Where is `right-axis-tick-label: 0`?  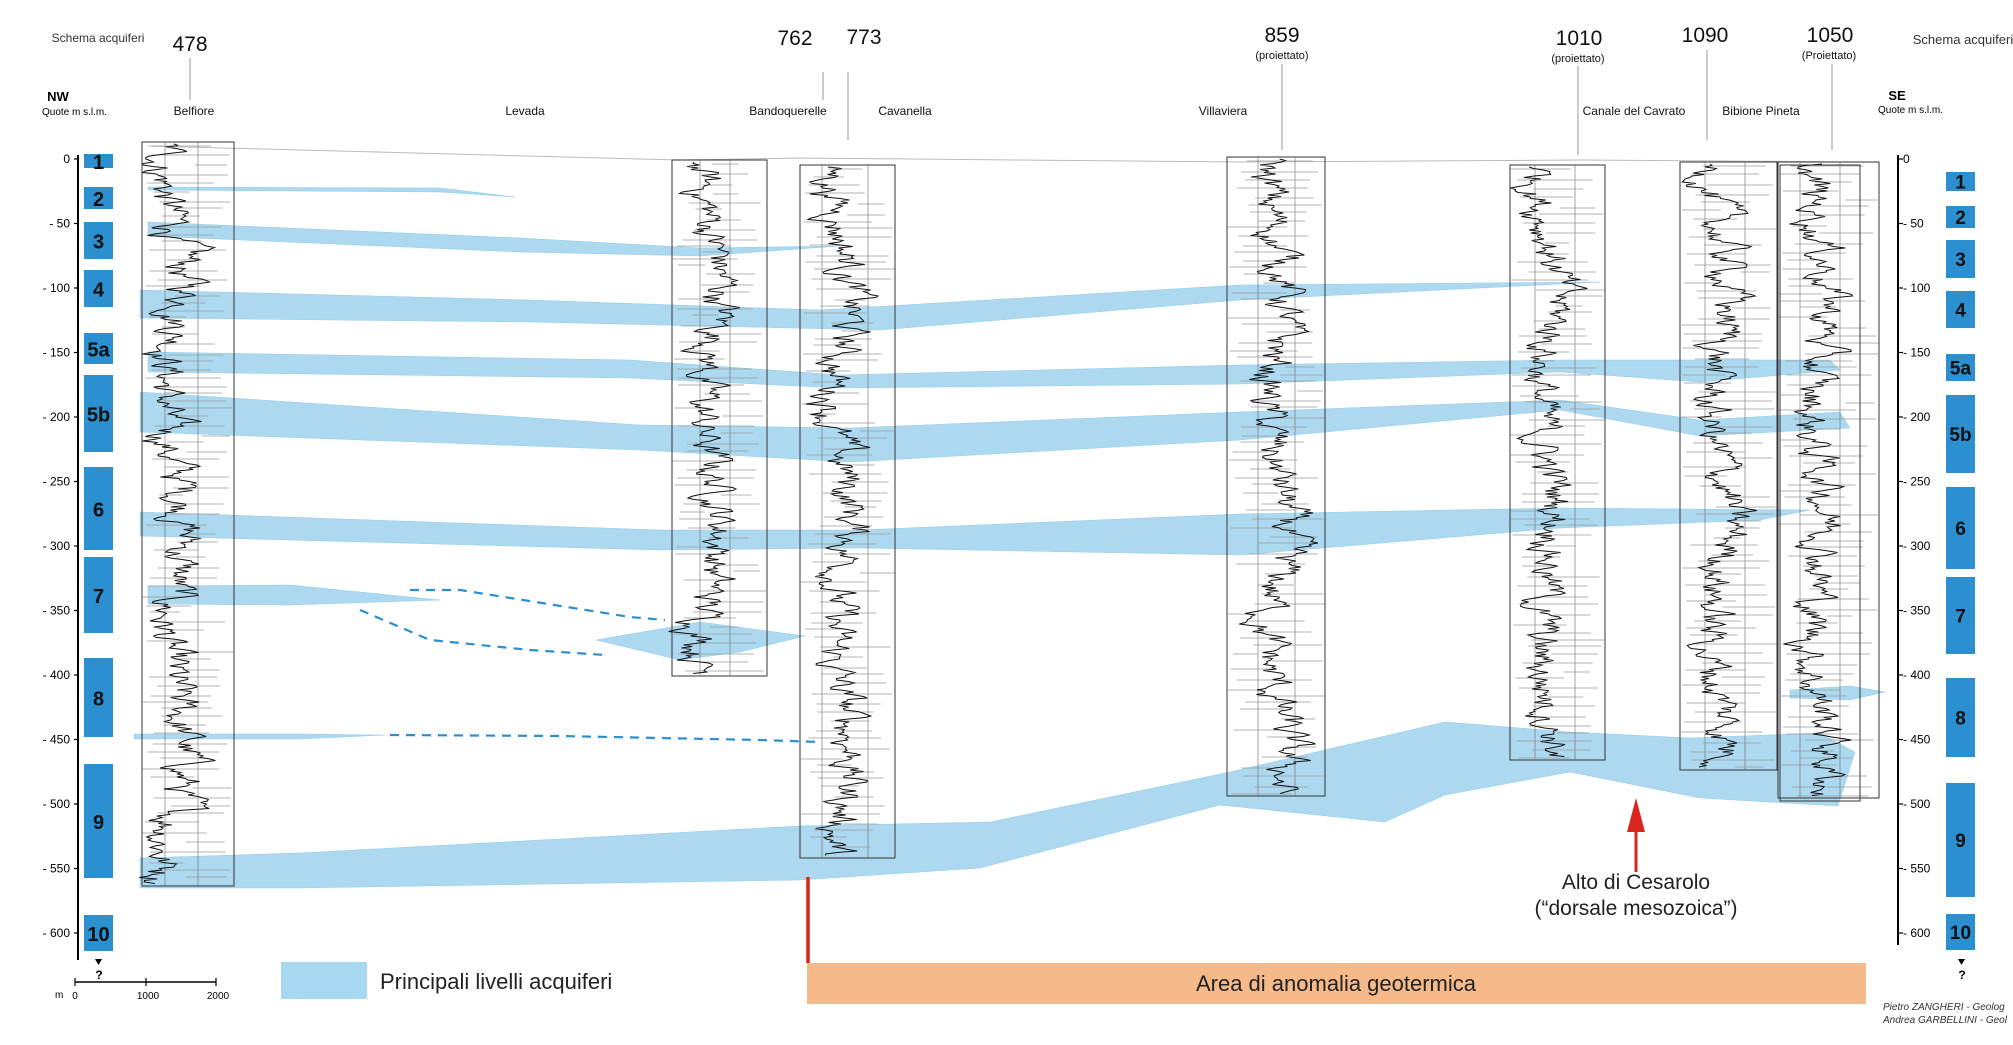
right-axis-tick-label: 0 is located at coordinates (1906, 159).